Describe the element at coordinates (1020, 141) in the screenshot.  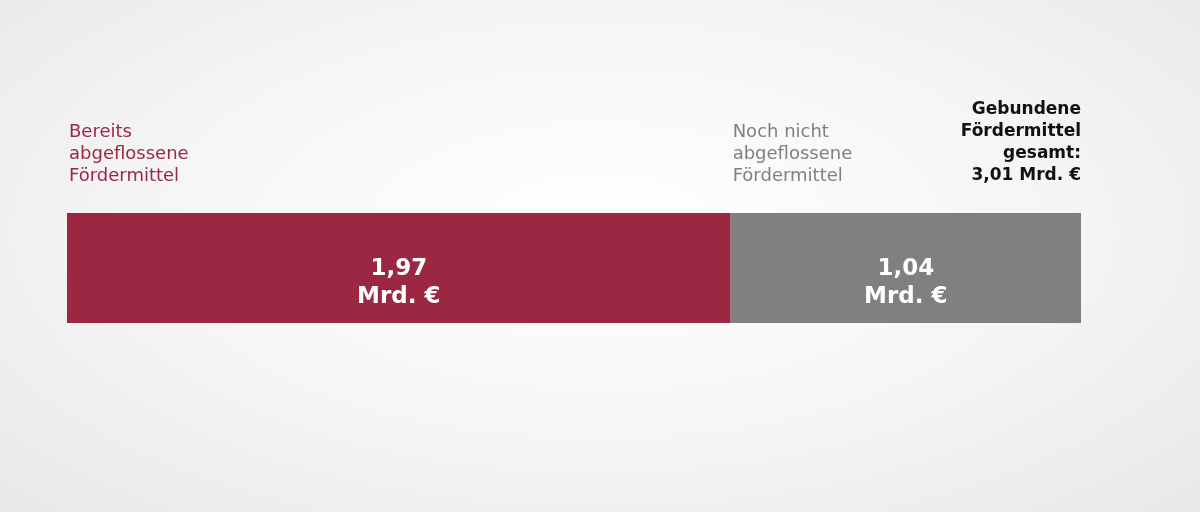
I see `total-label: Gebundene Fördermittel gesamt: 3,01 Mrd. €` at that location.